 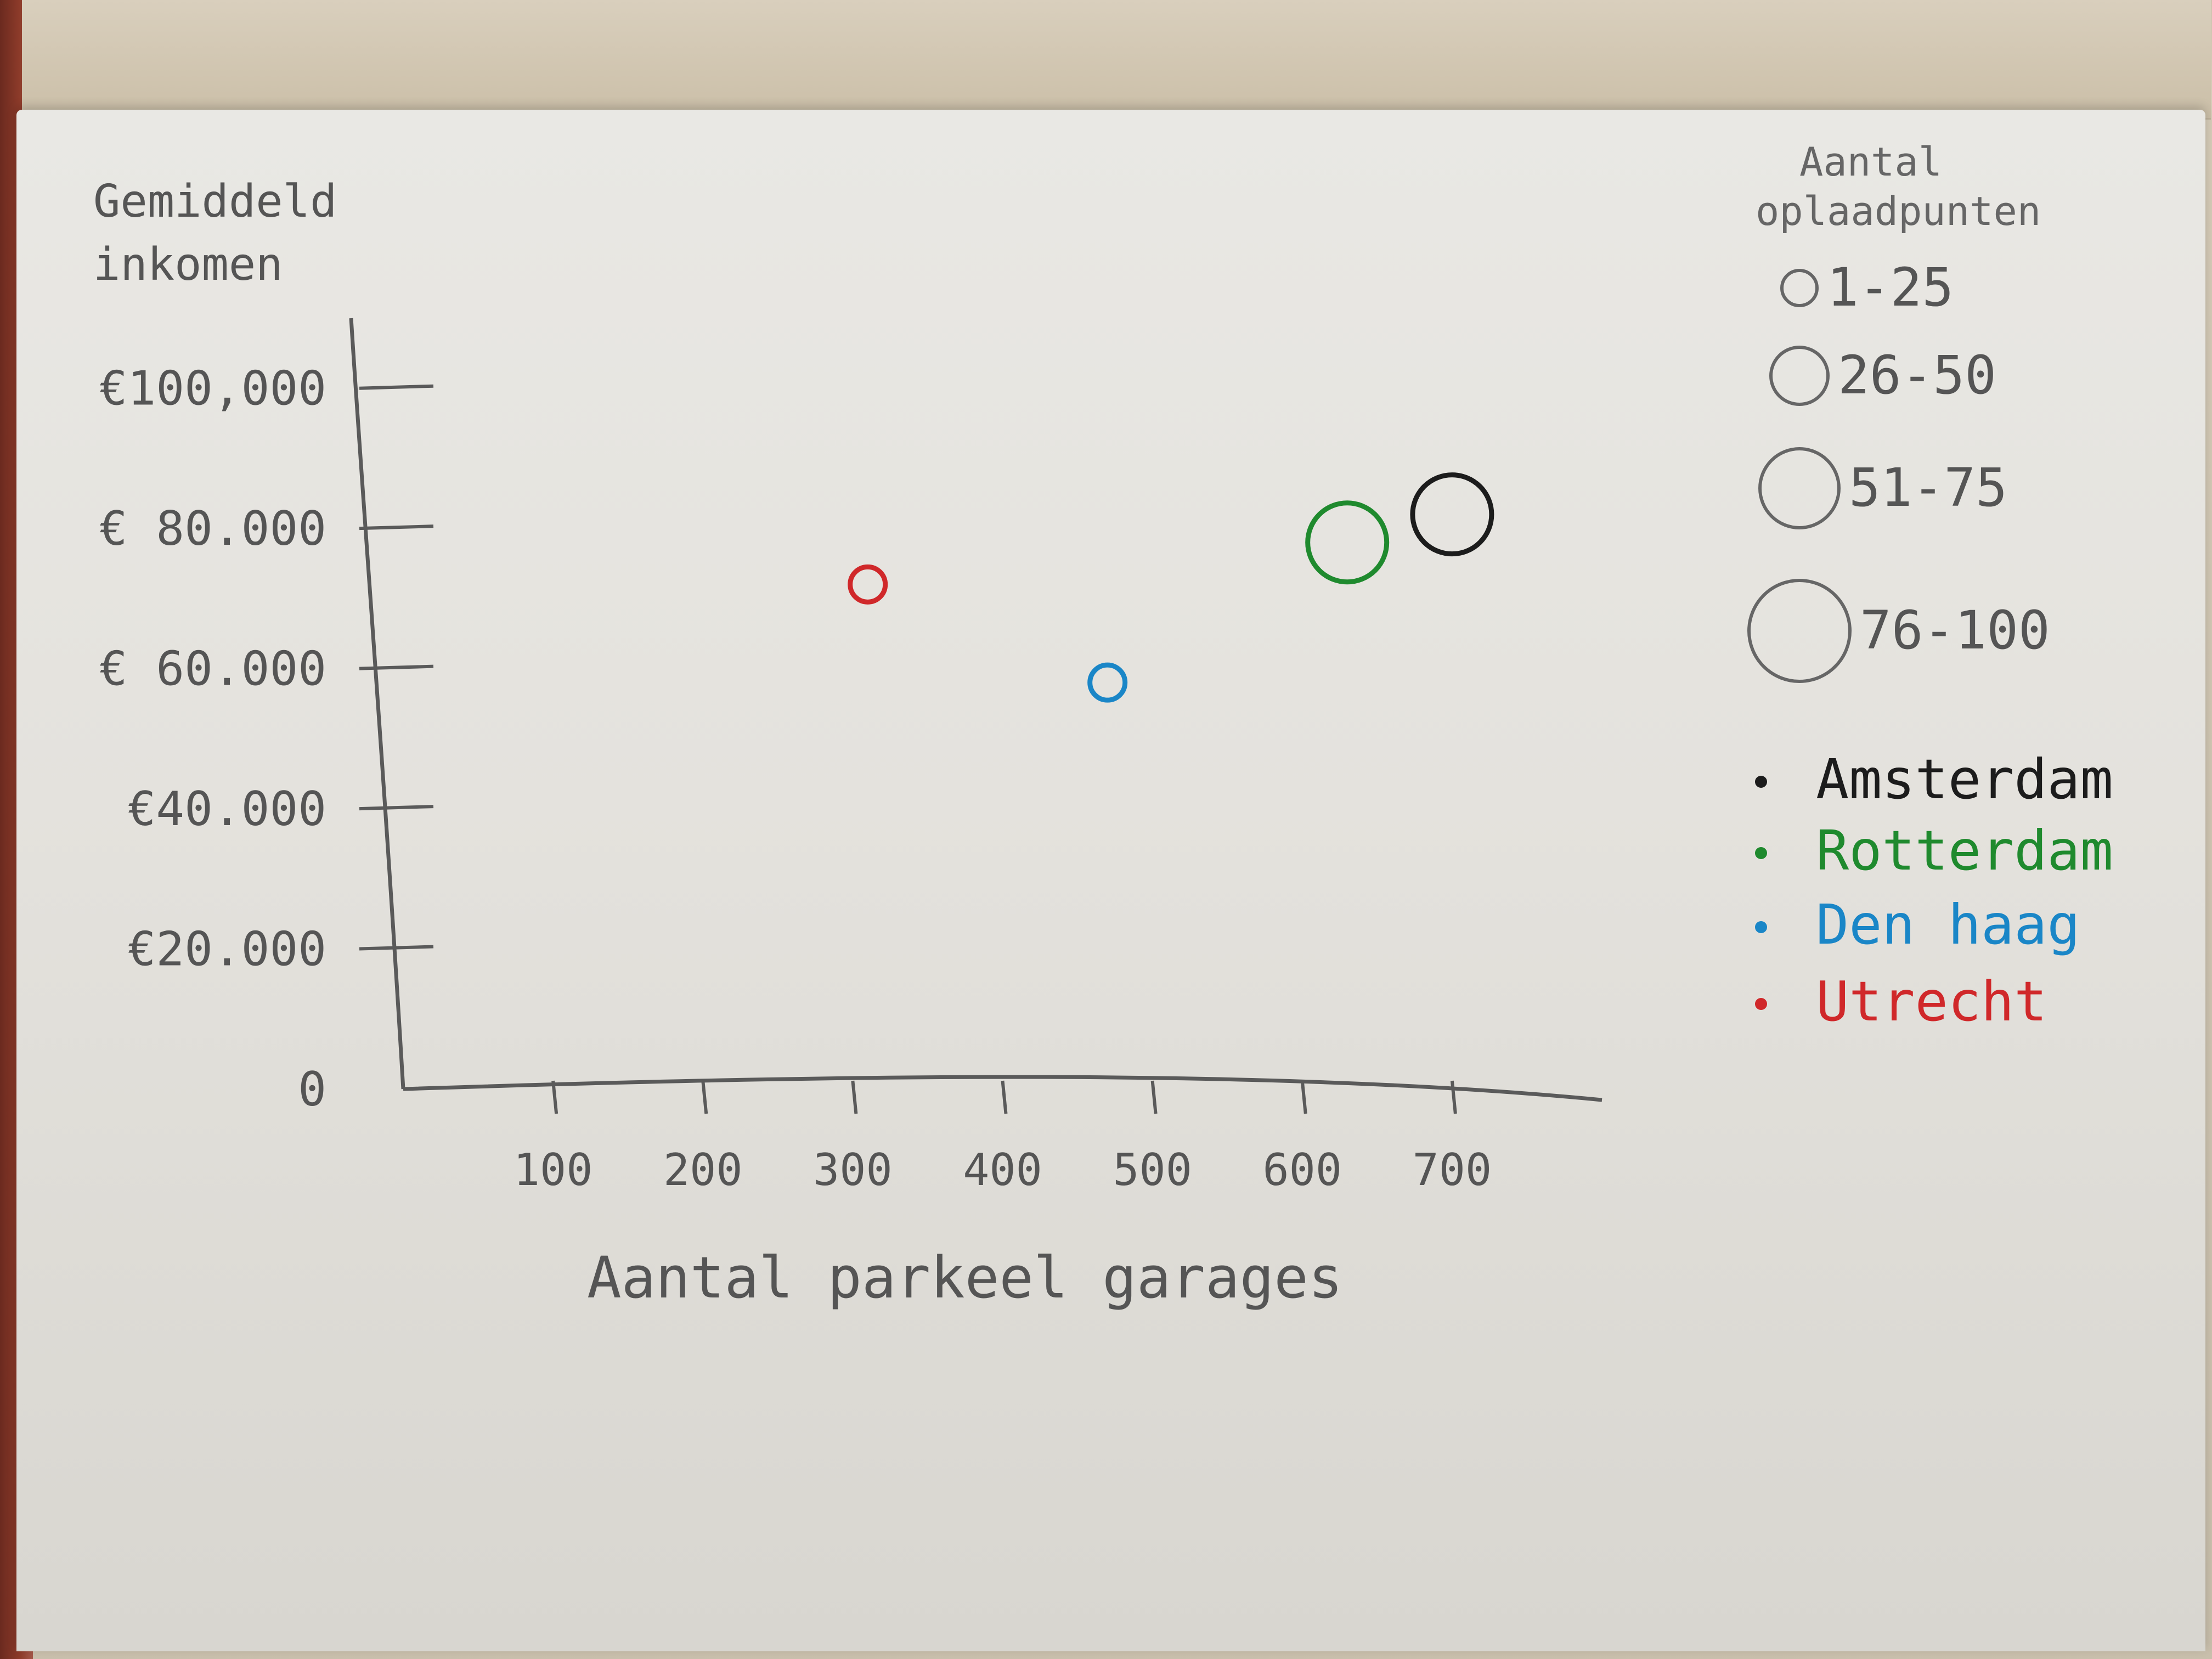 What do you see at coordinates (1948, 925) in the screenshot?
I see `color-legend-label: Den haag` at bounding box center [1948, 925].